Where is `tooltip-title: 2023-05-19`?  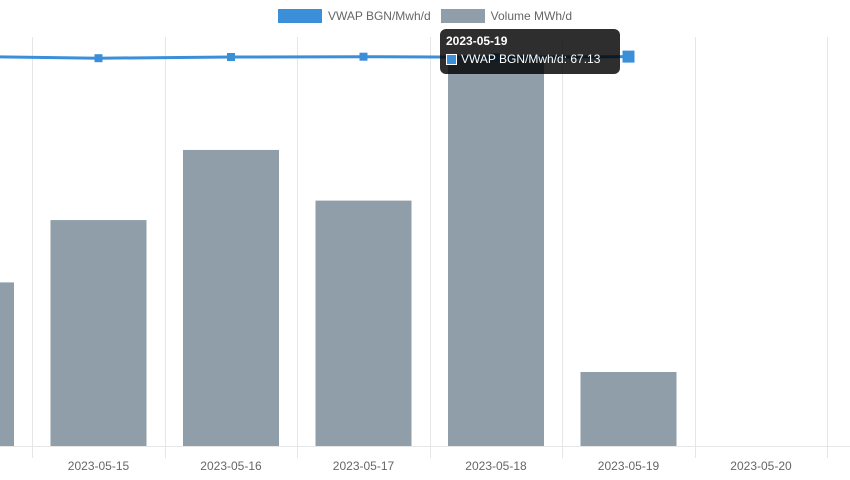
tooltip-title: 2023-05-19 is located at coordinates (477, 41).